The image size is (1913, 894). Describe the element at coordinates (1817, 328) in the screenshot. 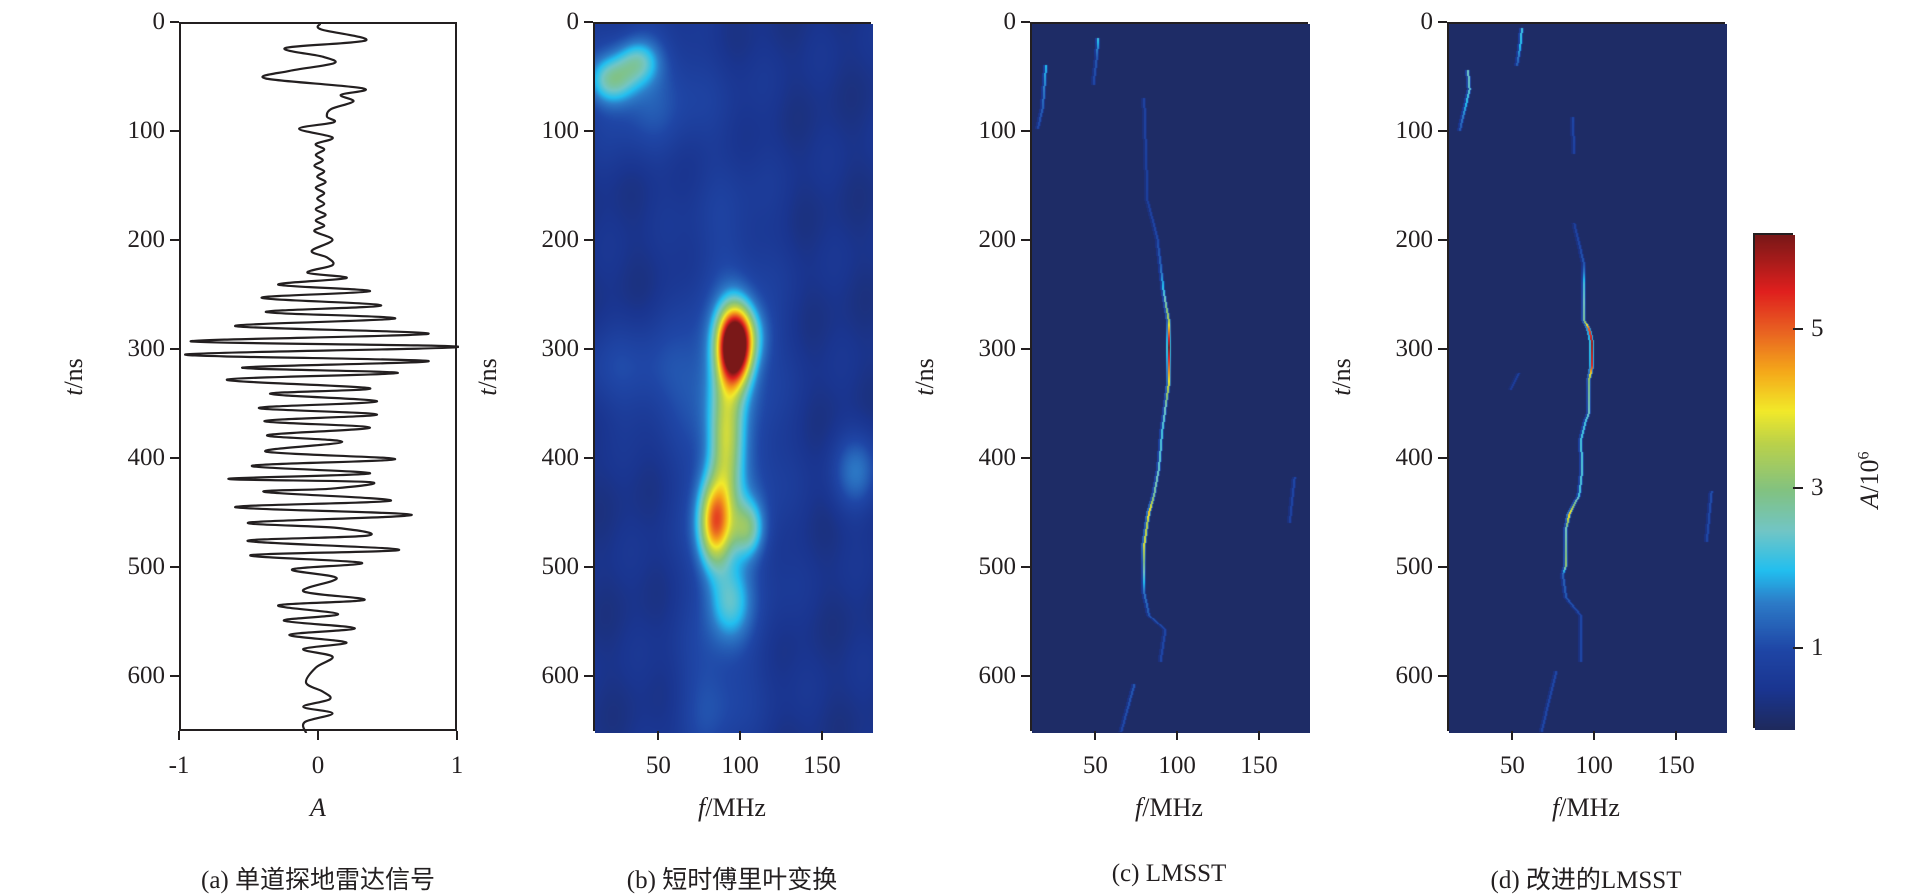

I see `colorbar-tick-label: 5` at that location.